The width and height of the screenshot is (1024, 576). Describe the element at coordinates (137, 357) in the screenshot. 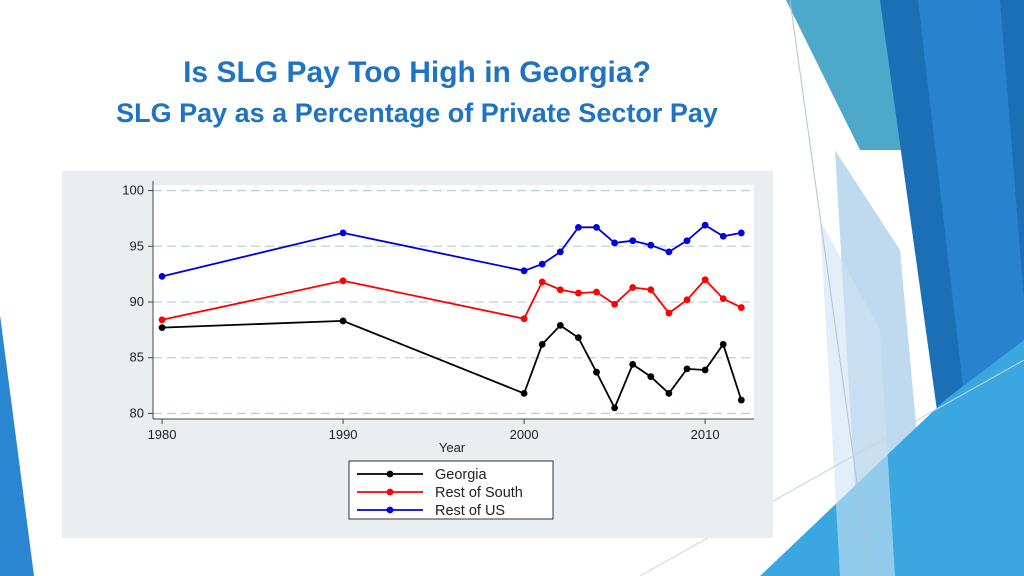

I see `y-tick-label: 85` at that location.